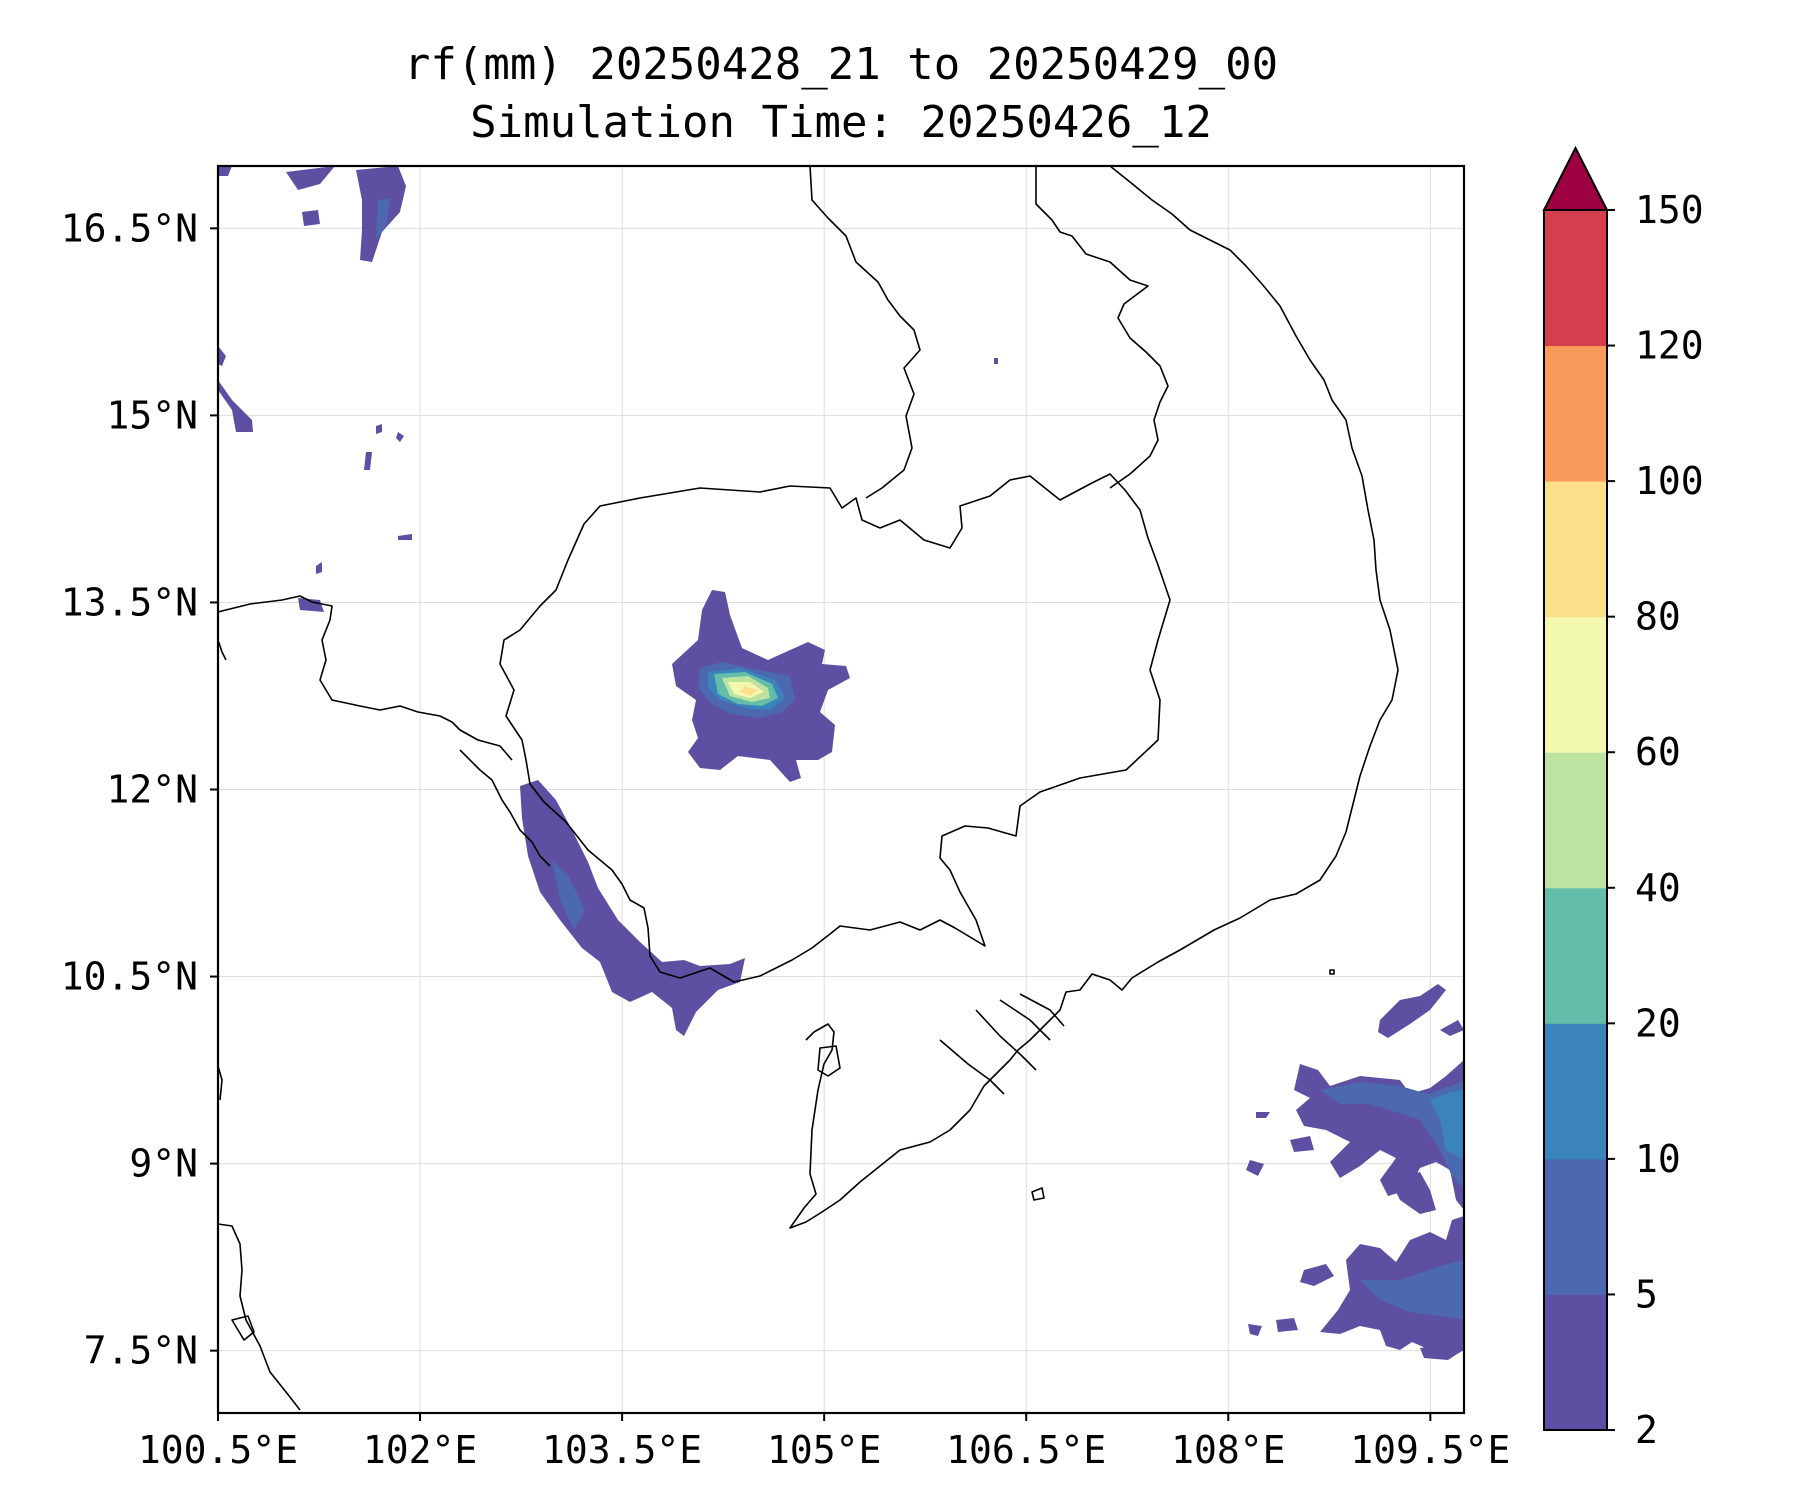  I want to click on lat-tick-label: 9°N, so click(163, 1164).